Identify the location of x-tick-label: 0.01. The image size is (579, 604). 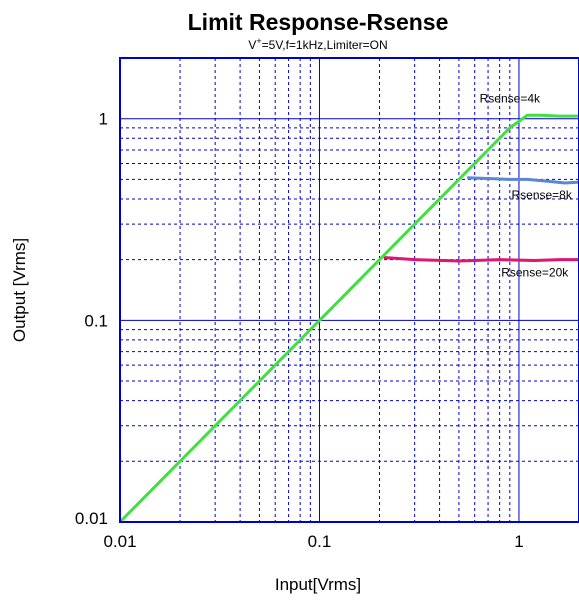
(119, 541).